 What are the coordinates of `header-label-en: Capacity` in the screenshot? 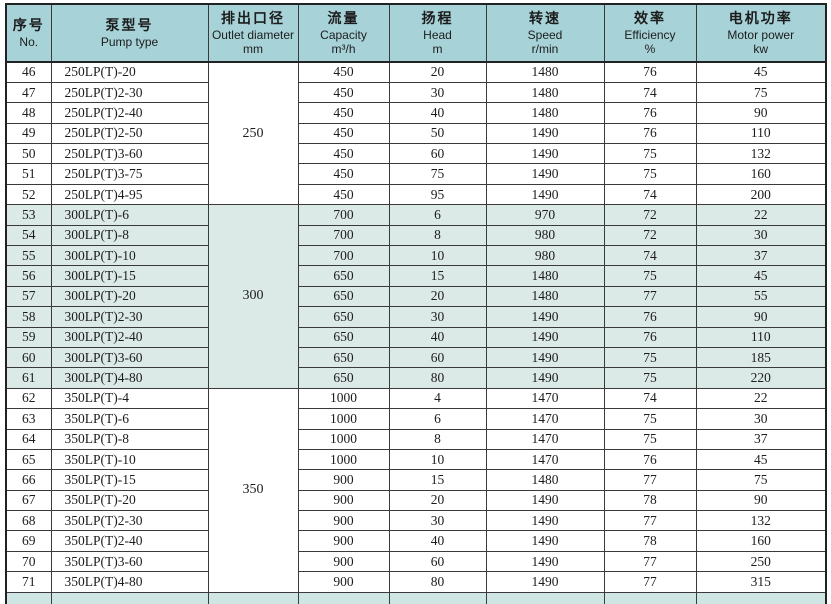 It's located at (343, 34).